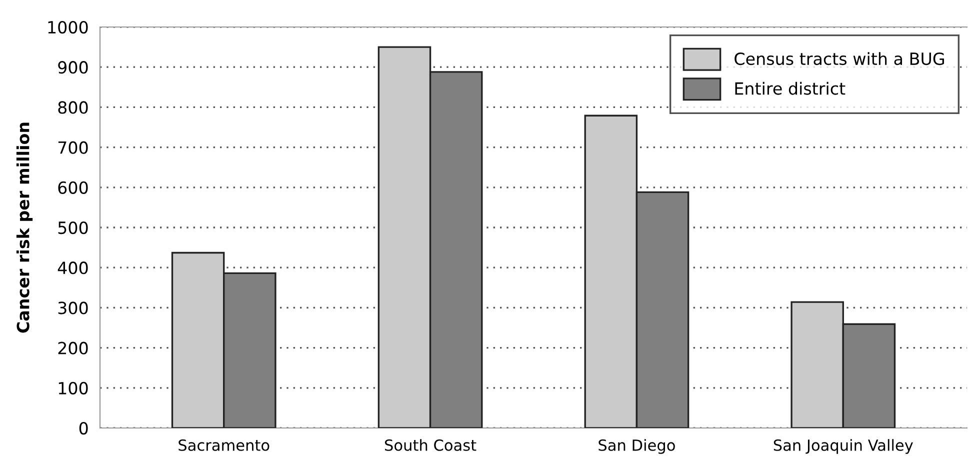 This screenshot has height=471, width=969. Describe the element at coordinates (73, 388) in the screenshot. I see `y-tick-label: 100` at that location.